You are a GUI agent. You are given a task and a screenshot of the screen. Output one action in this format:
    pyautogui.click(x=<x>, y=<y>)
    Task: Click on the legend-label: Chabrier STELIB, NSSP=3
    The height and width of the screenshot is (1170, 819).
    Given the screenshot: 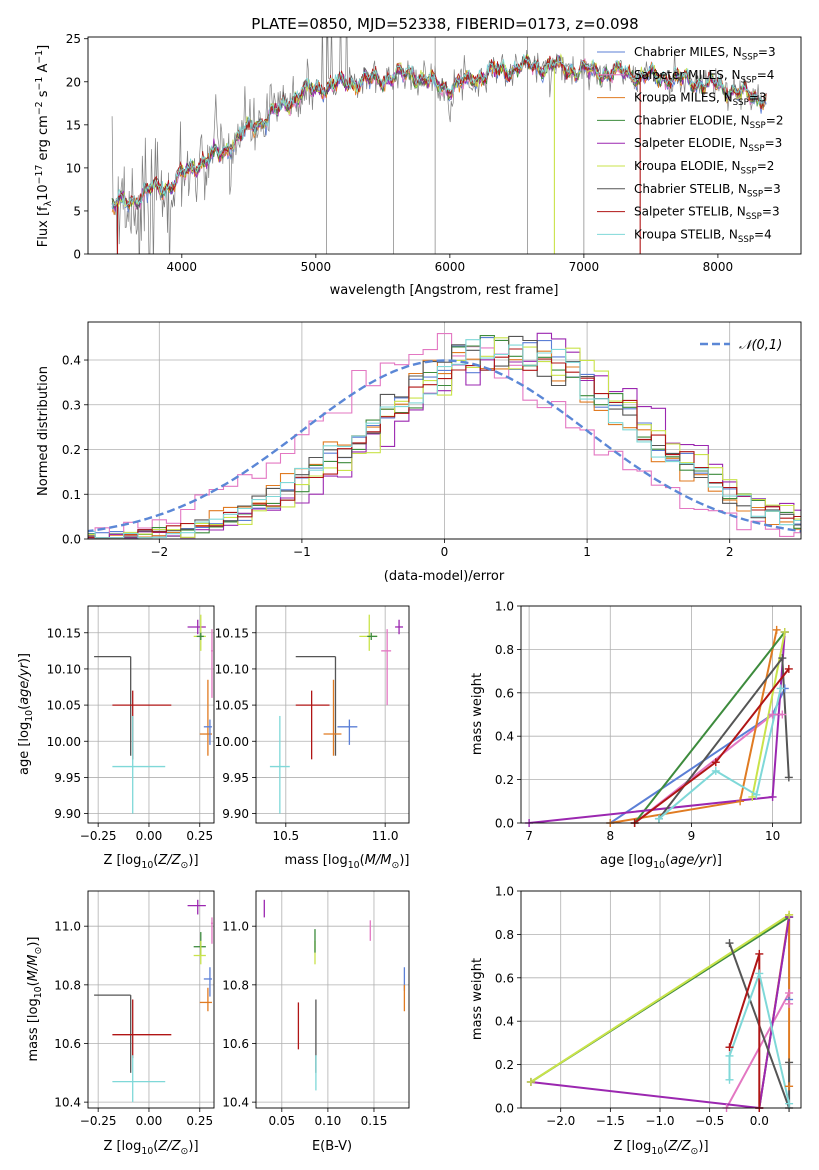 What is the action you would take?
    pyautogui.click(x=707, y=191)
    